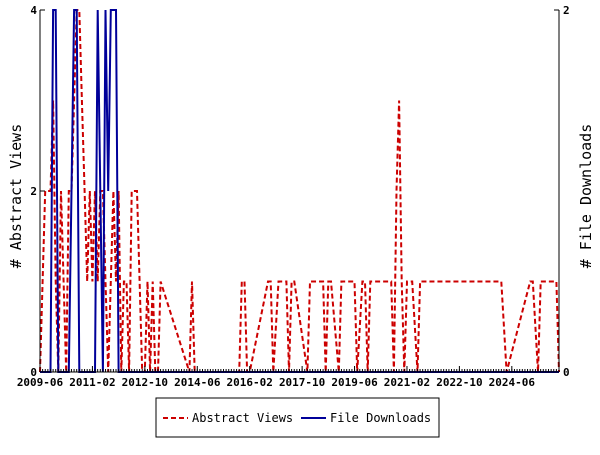 The height and width of the screenshot is (455, 600). Describe the element at coordinates (33, 372) in the screenshot. I see `y-tick-label: 0` at that location.